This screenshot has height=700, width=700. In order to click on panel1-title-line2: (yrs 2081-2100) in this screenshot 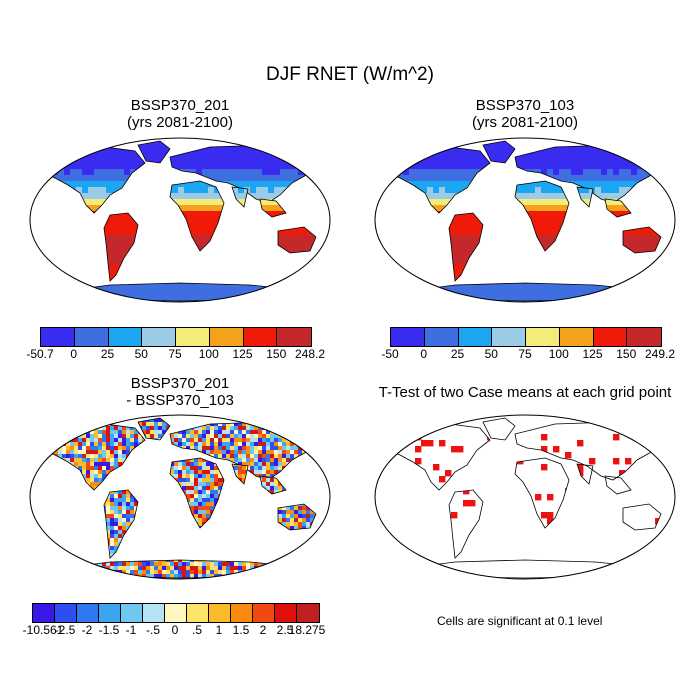, I will do `click(180, 122)`.